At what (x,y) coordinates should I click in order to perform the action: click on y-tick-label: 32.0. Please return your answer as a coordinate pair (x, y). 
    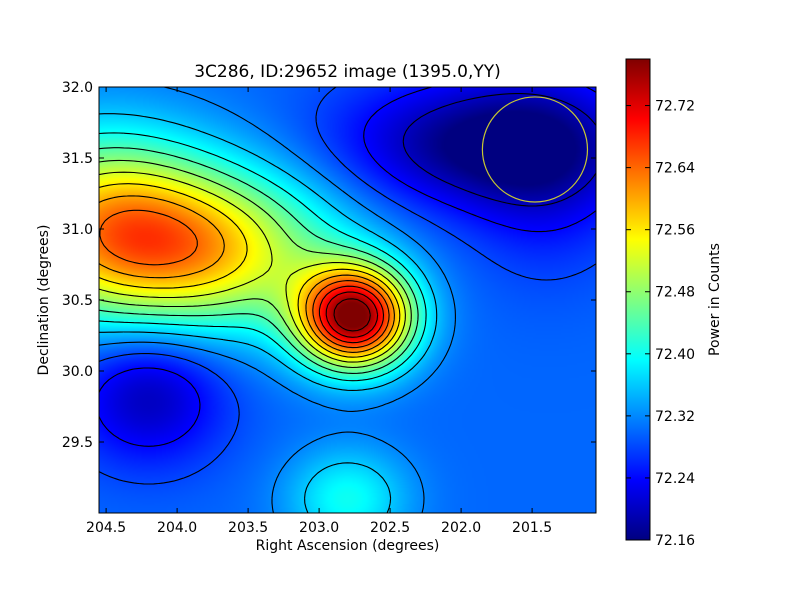
    Looking at the image, I should click on (77, 88).